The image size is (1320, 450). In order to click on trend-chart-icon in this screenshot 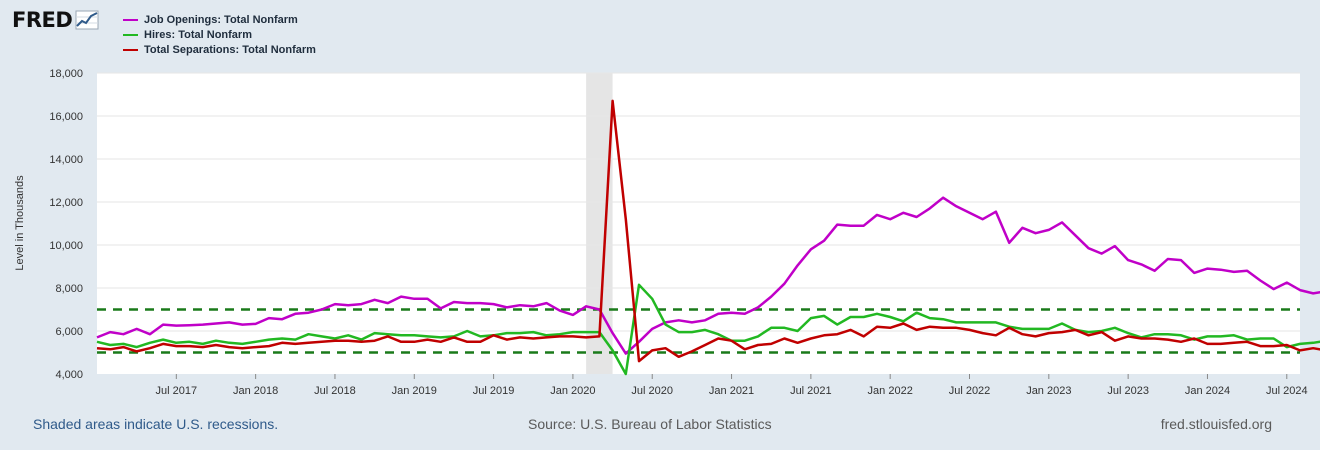, I will do `click(87, 22)`.